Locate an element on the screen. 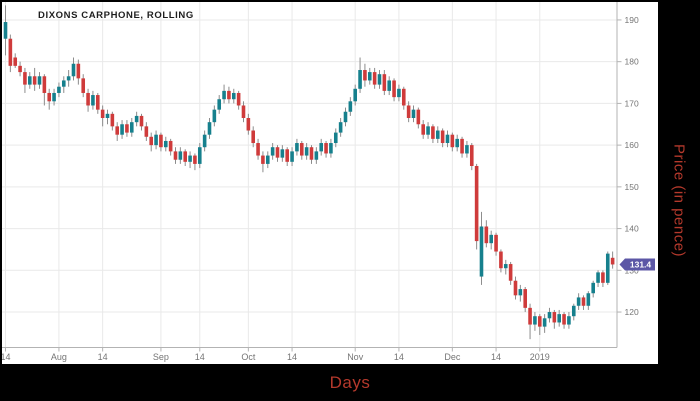 This screenshot has height=401, width=700. x-tick-label: Oct is located at coordinates (248, 357).